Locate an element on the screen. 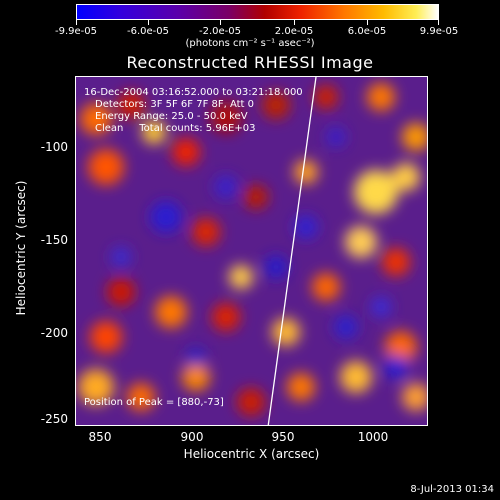  colorbar is located at coordinates (257, 12).